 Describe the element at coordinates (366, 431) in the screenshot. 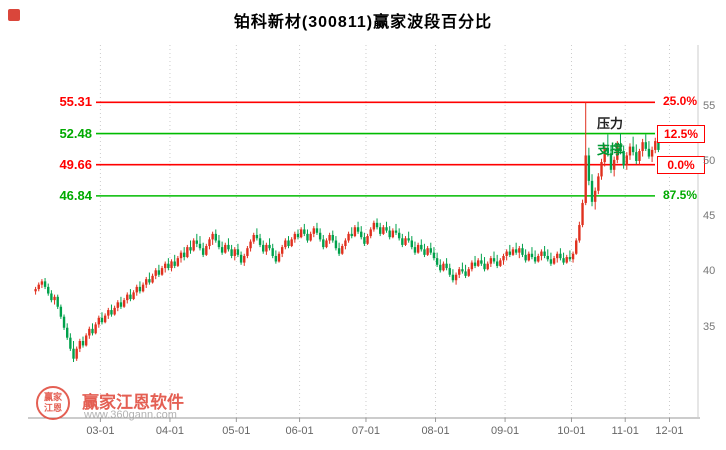

I see `x-axis-month-label: 07-01` at that location.